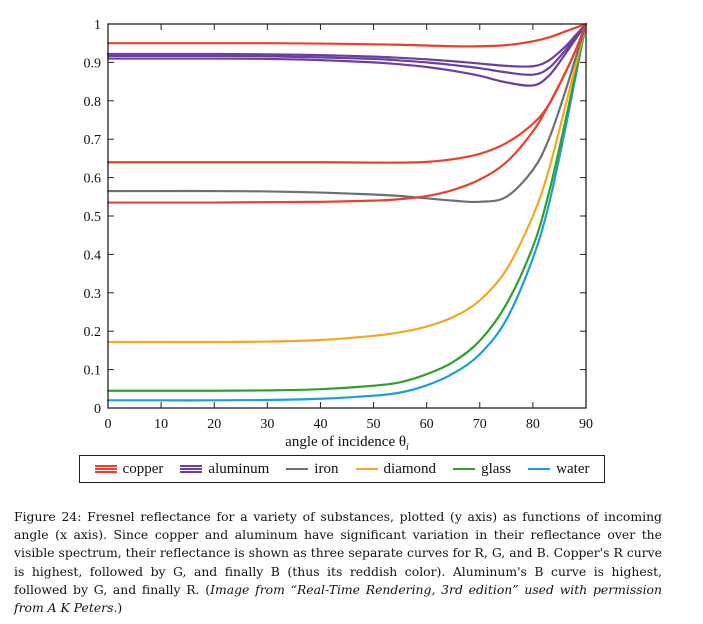 The height and width of the screenshot is (624, 703). I want to click on legend-item-iron: iron, so click(312, 469).